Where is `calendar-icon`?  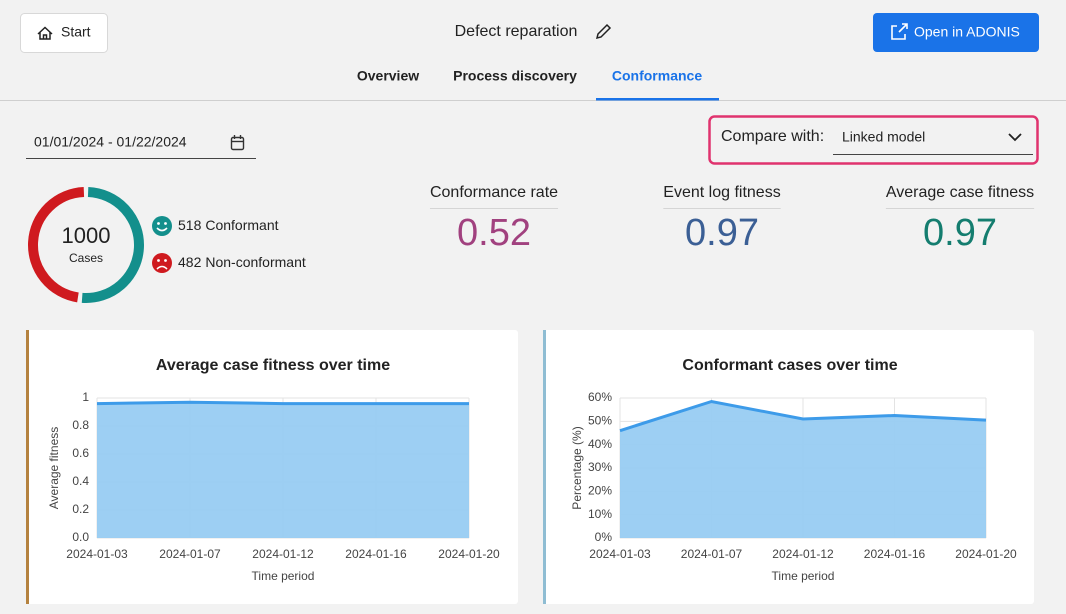 calendar-icon is located at coordinates (237, 143).